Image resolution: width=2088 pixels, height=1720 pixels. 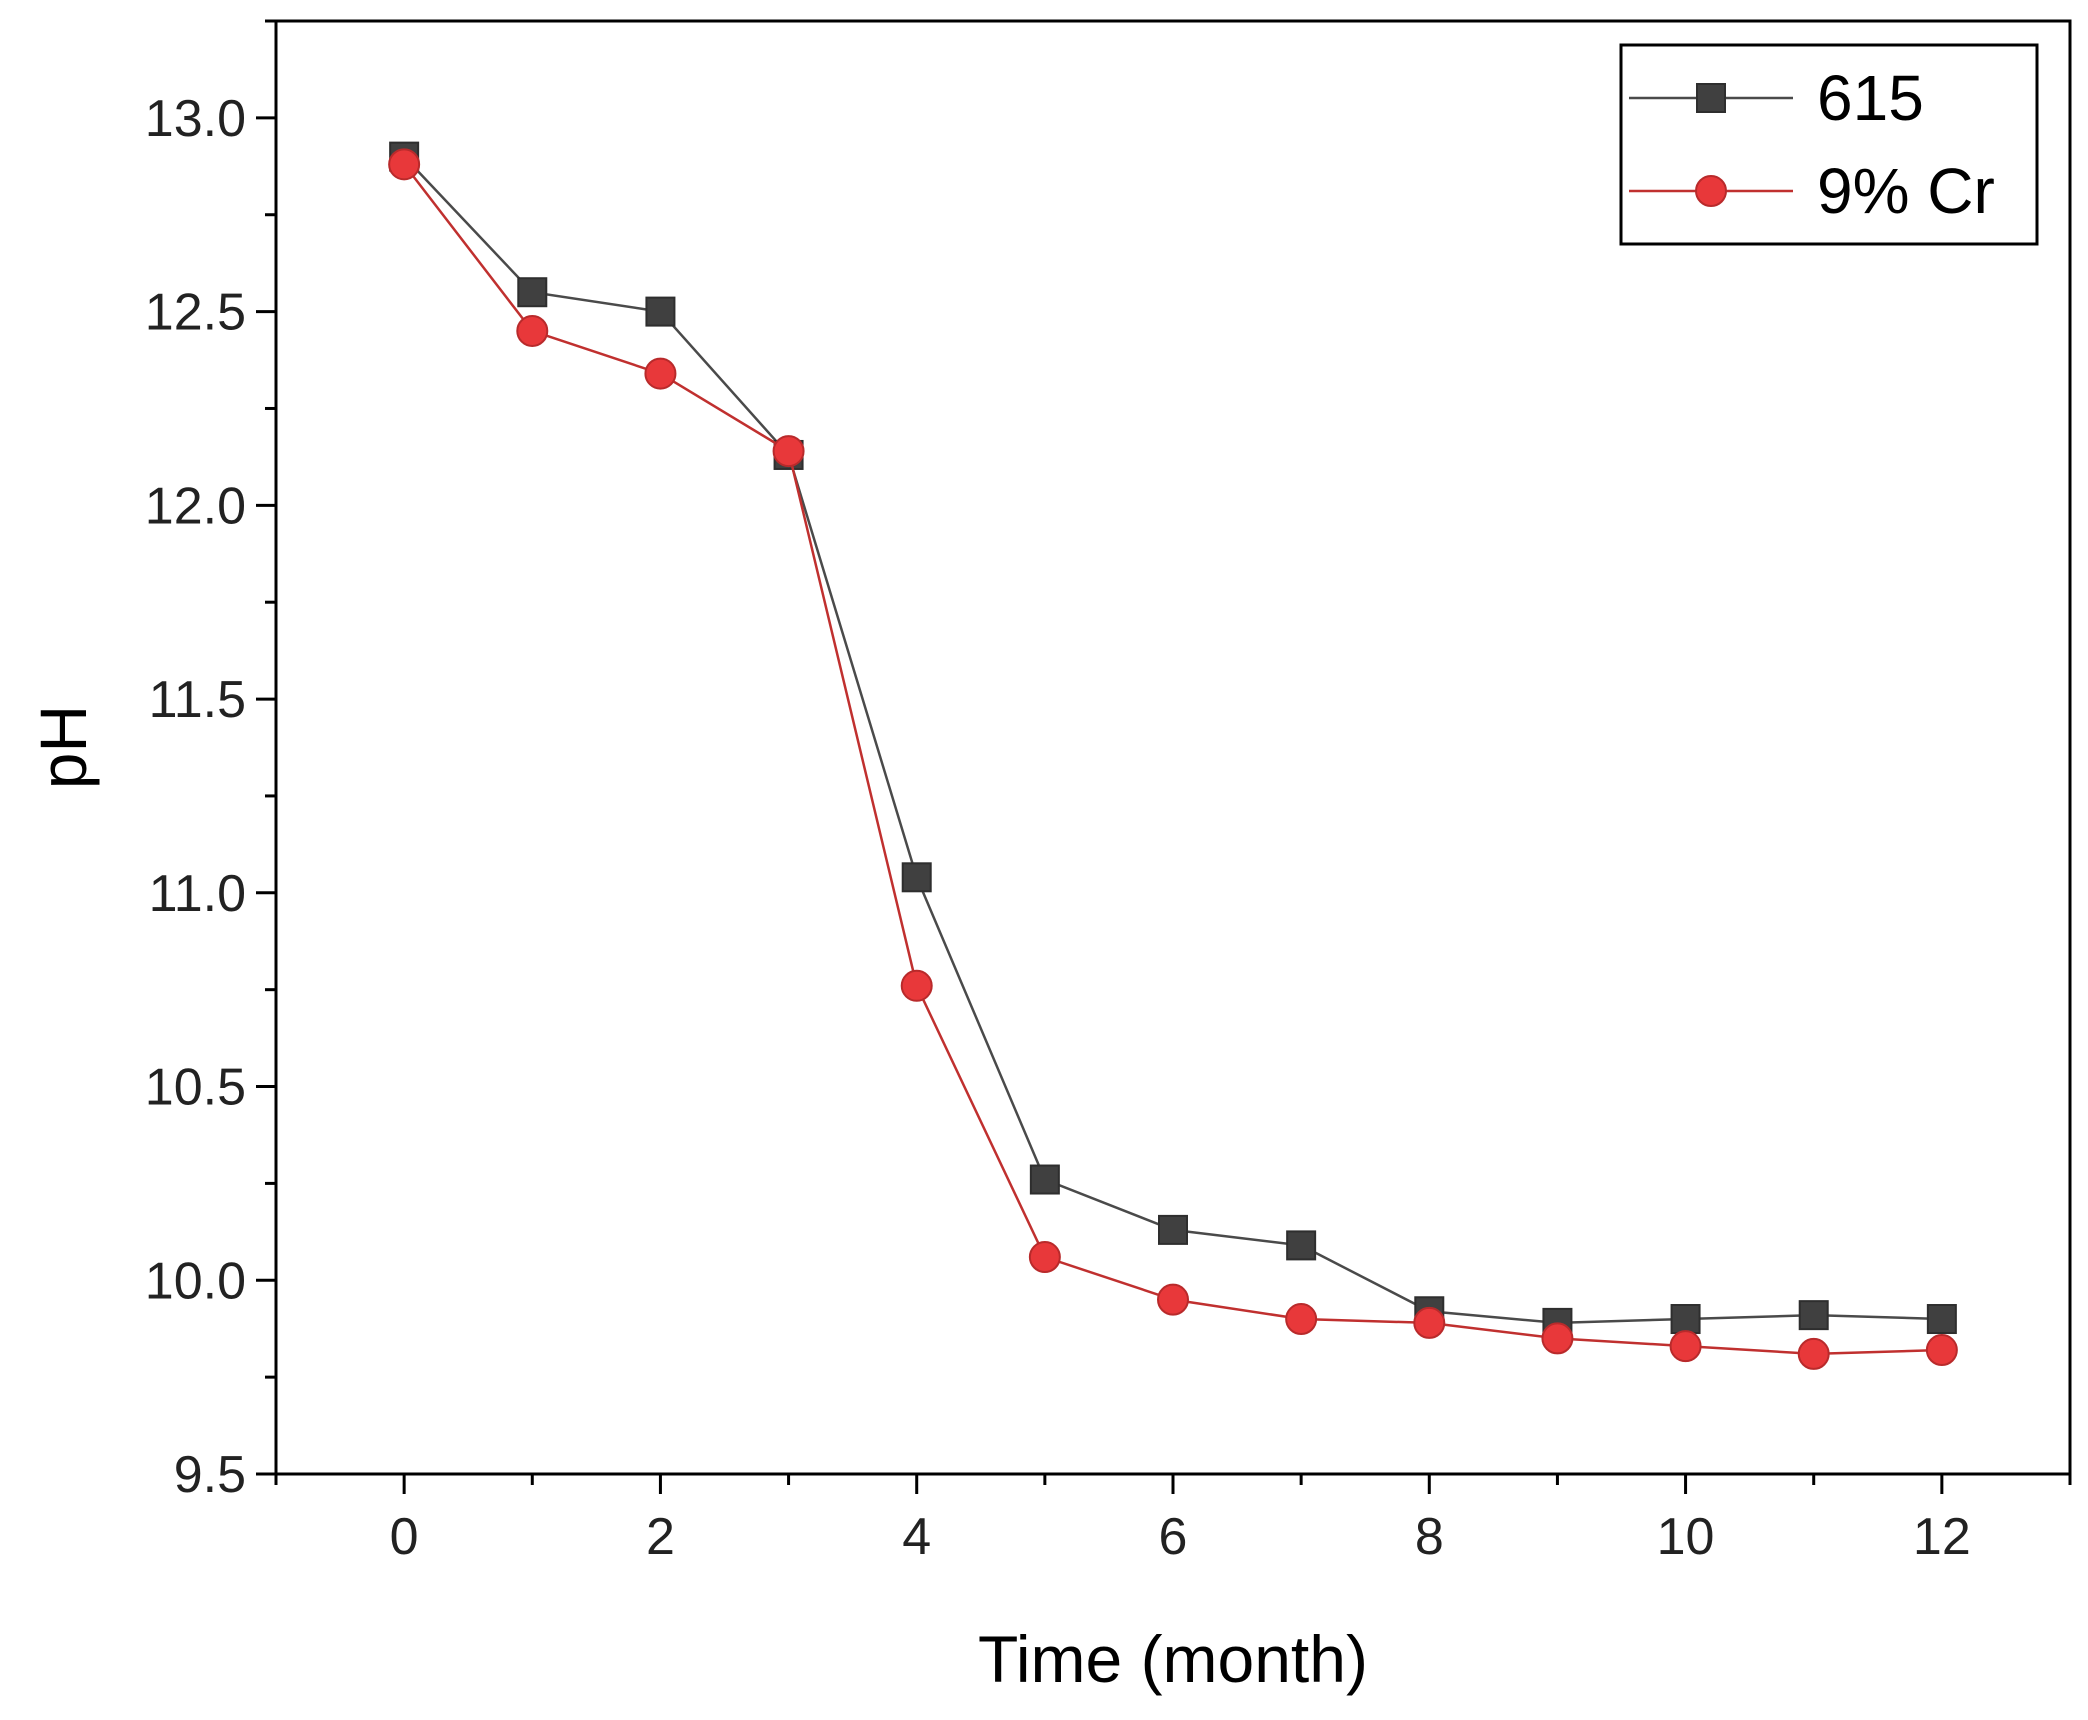 I want to click on y-tick-label: 13.0, so click(x=195, y=119).